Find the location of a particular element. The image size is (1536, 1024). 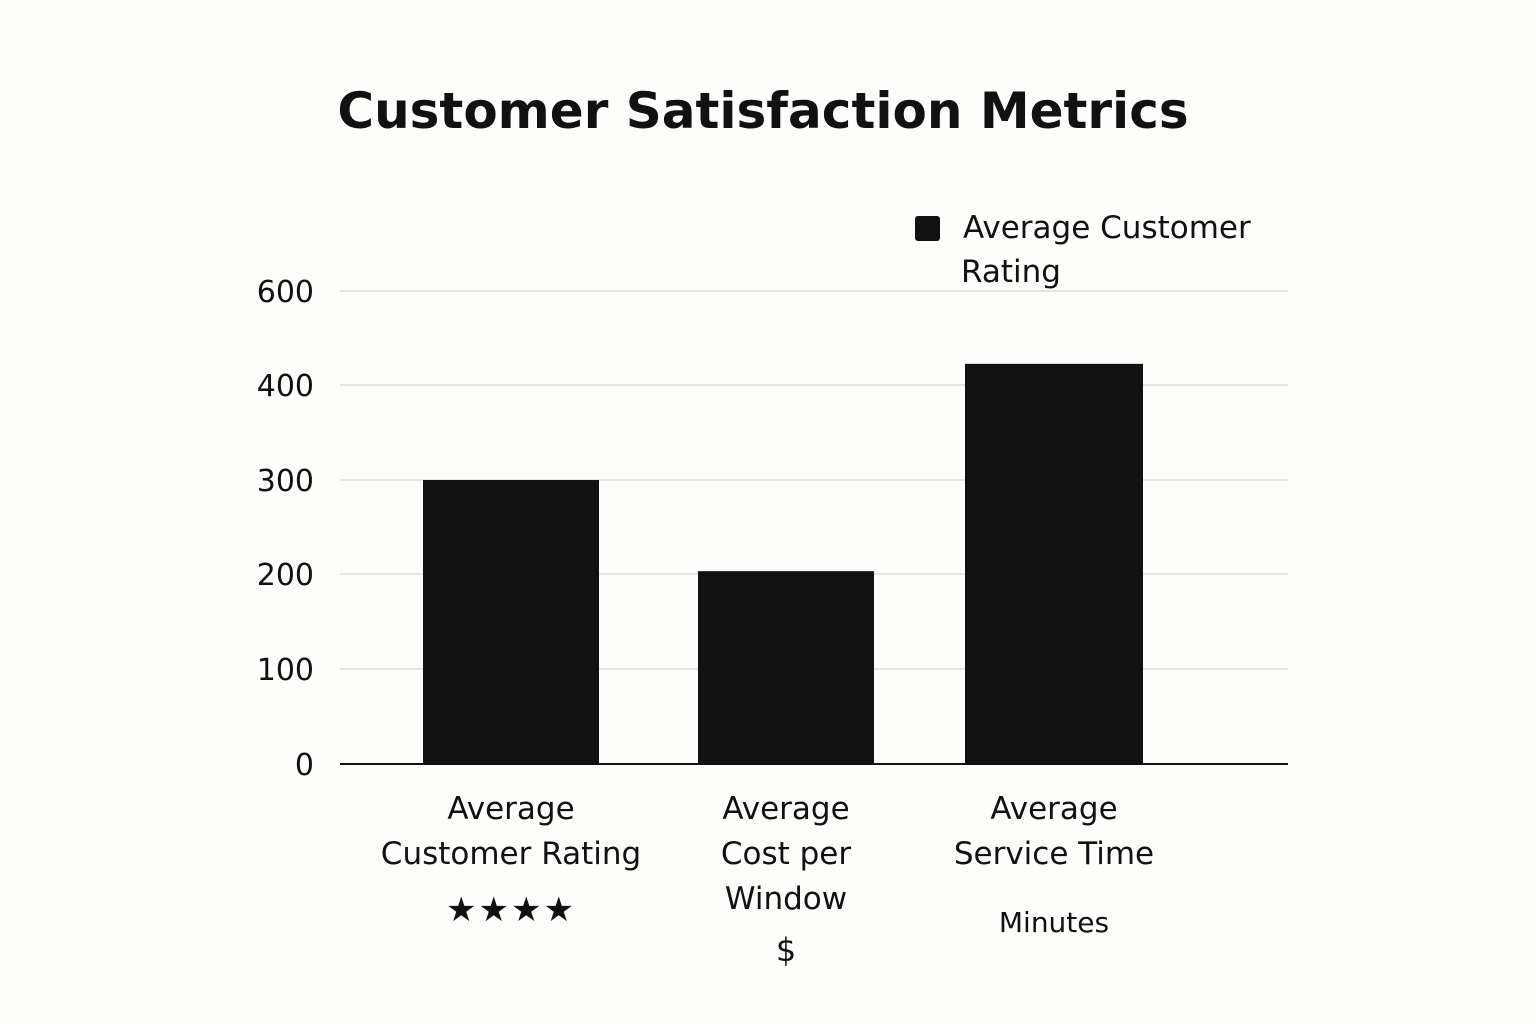

x-category-label: Average Service Time is located at coordinates (1054, 831).